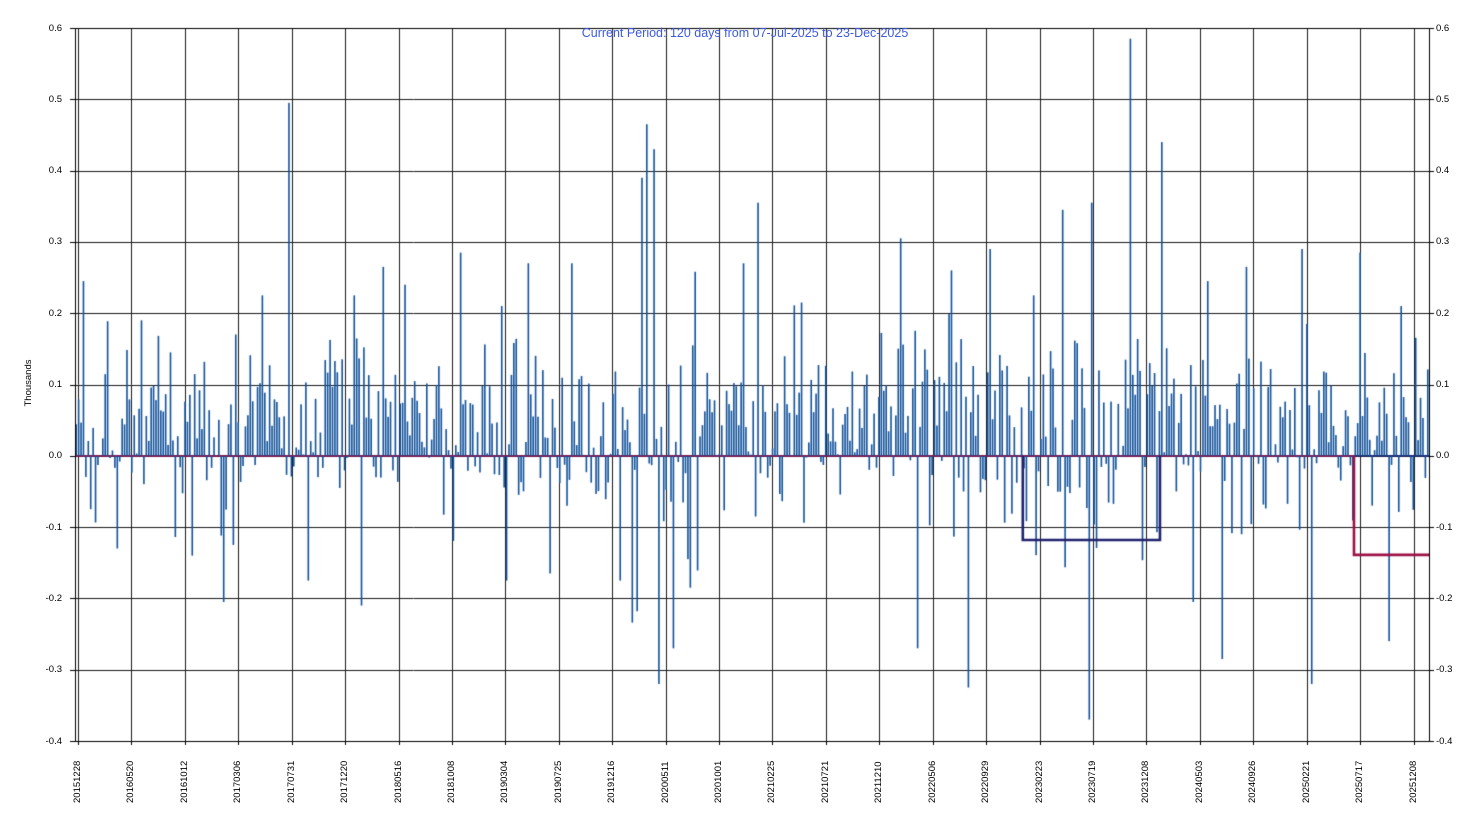  I want to click on x-tick-label: 20200511, so click(665, 782).